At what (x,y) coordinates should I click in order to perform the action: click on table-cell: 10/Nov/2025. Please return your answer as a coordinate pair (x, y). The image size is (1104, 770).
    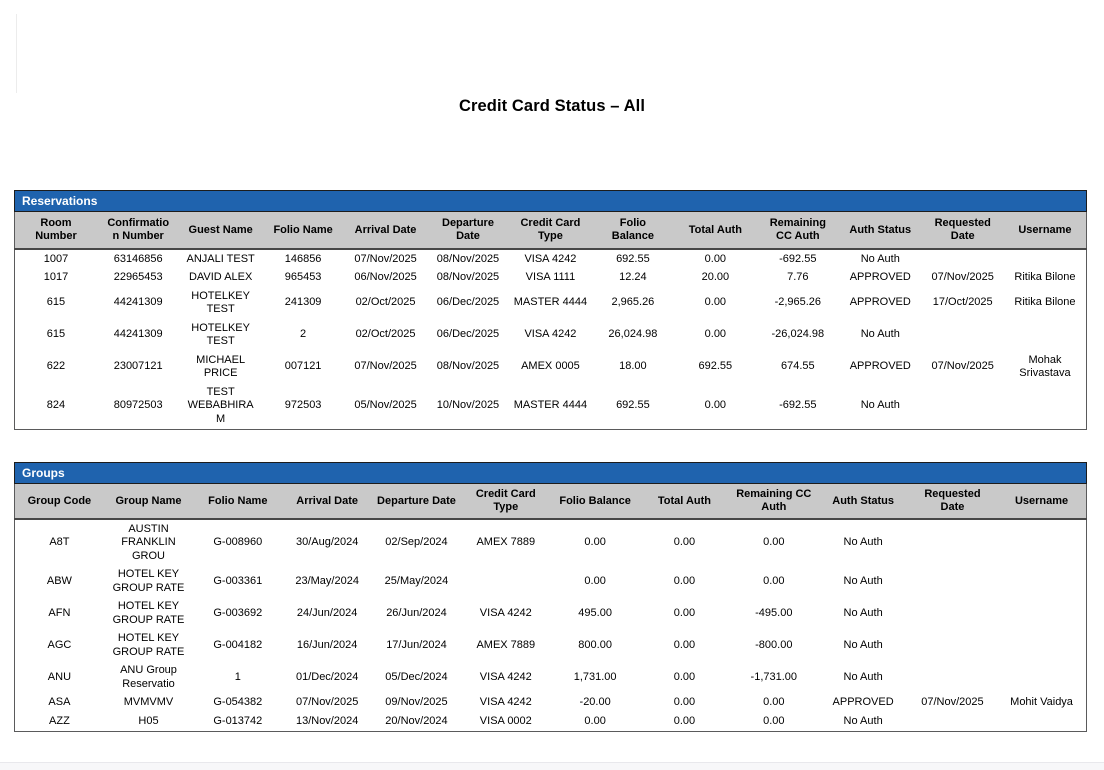
    Looking at the image, I should click on (468, 406).